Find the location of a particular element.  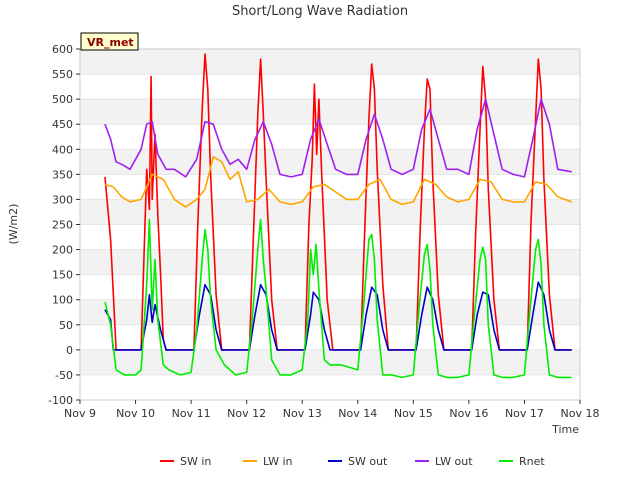

y-tick-label: 600 is located at coordinates (62, 49).